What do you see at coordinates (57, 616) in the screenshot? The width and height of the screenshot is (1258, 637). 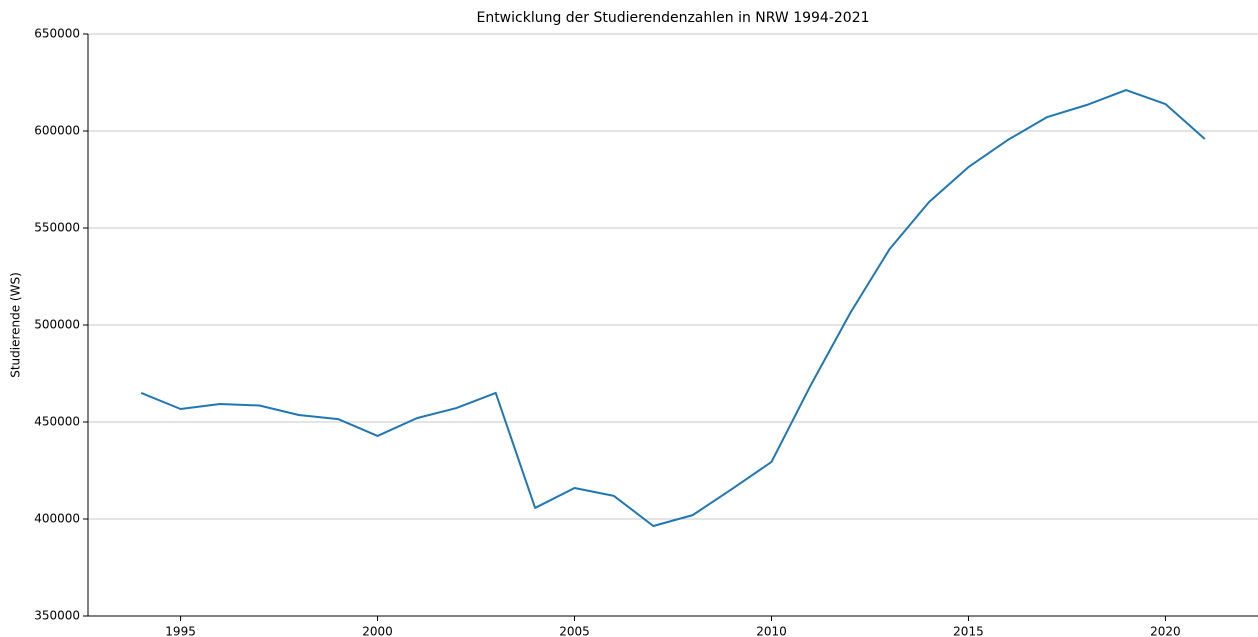 I see `y-tick-label: 350000` at bounding box center [57, 616].